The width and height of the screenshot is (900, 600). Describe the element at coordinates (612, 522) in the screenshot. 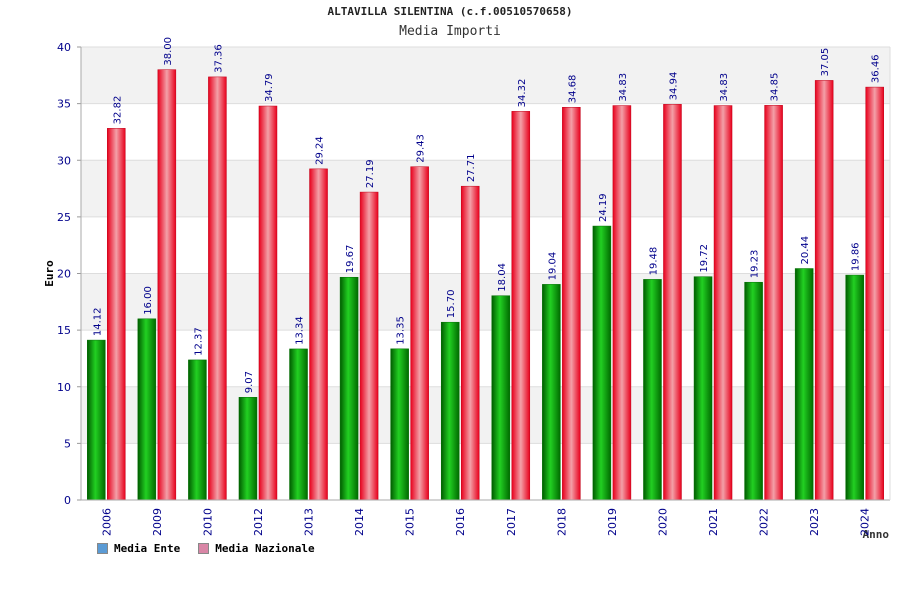

I see `x-tick-label: 2019` at that location.